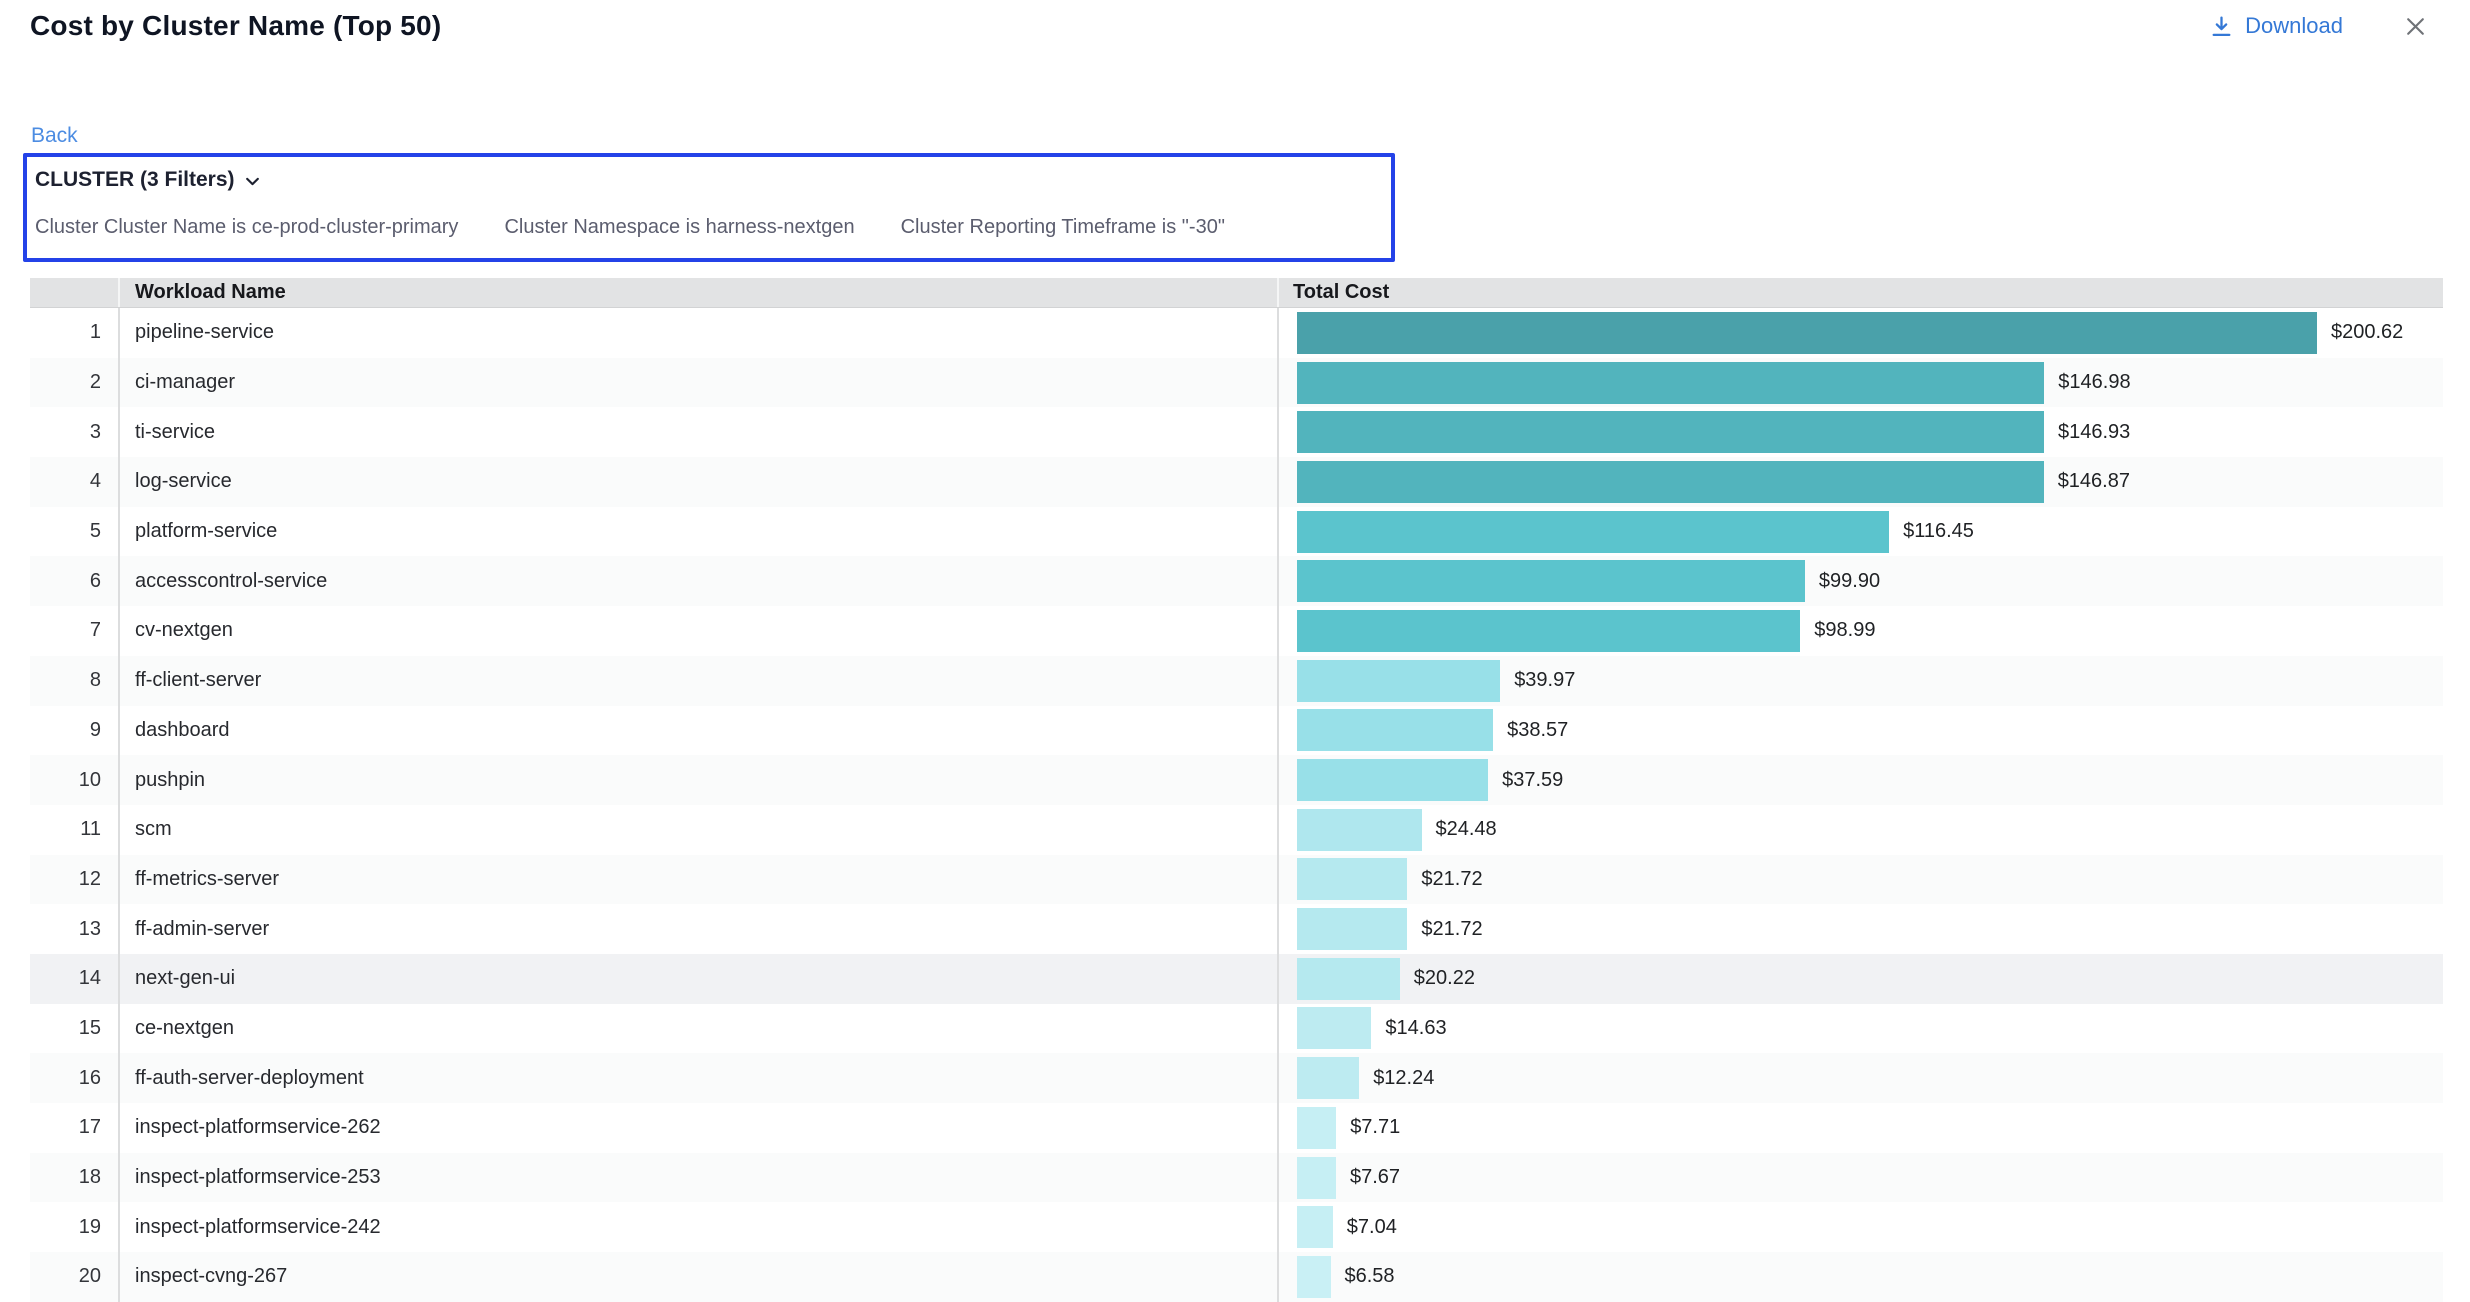  I want to click on workload-name-cell: inspect-platformservice-242, so click(699, 1227).